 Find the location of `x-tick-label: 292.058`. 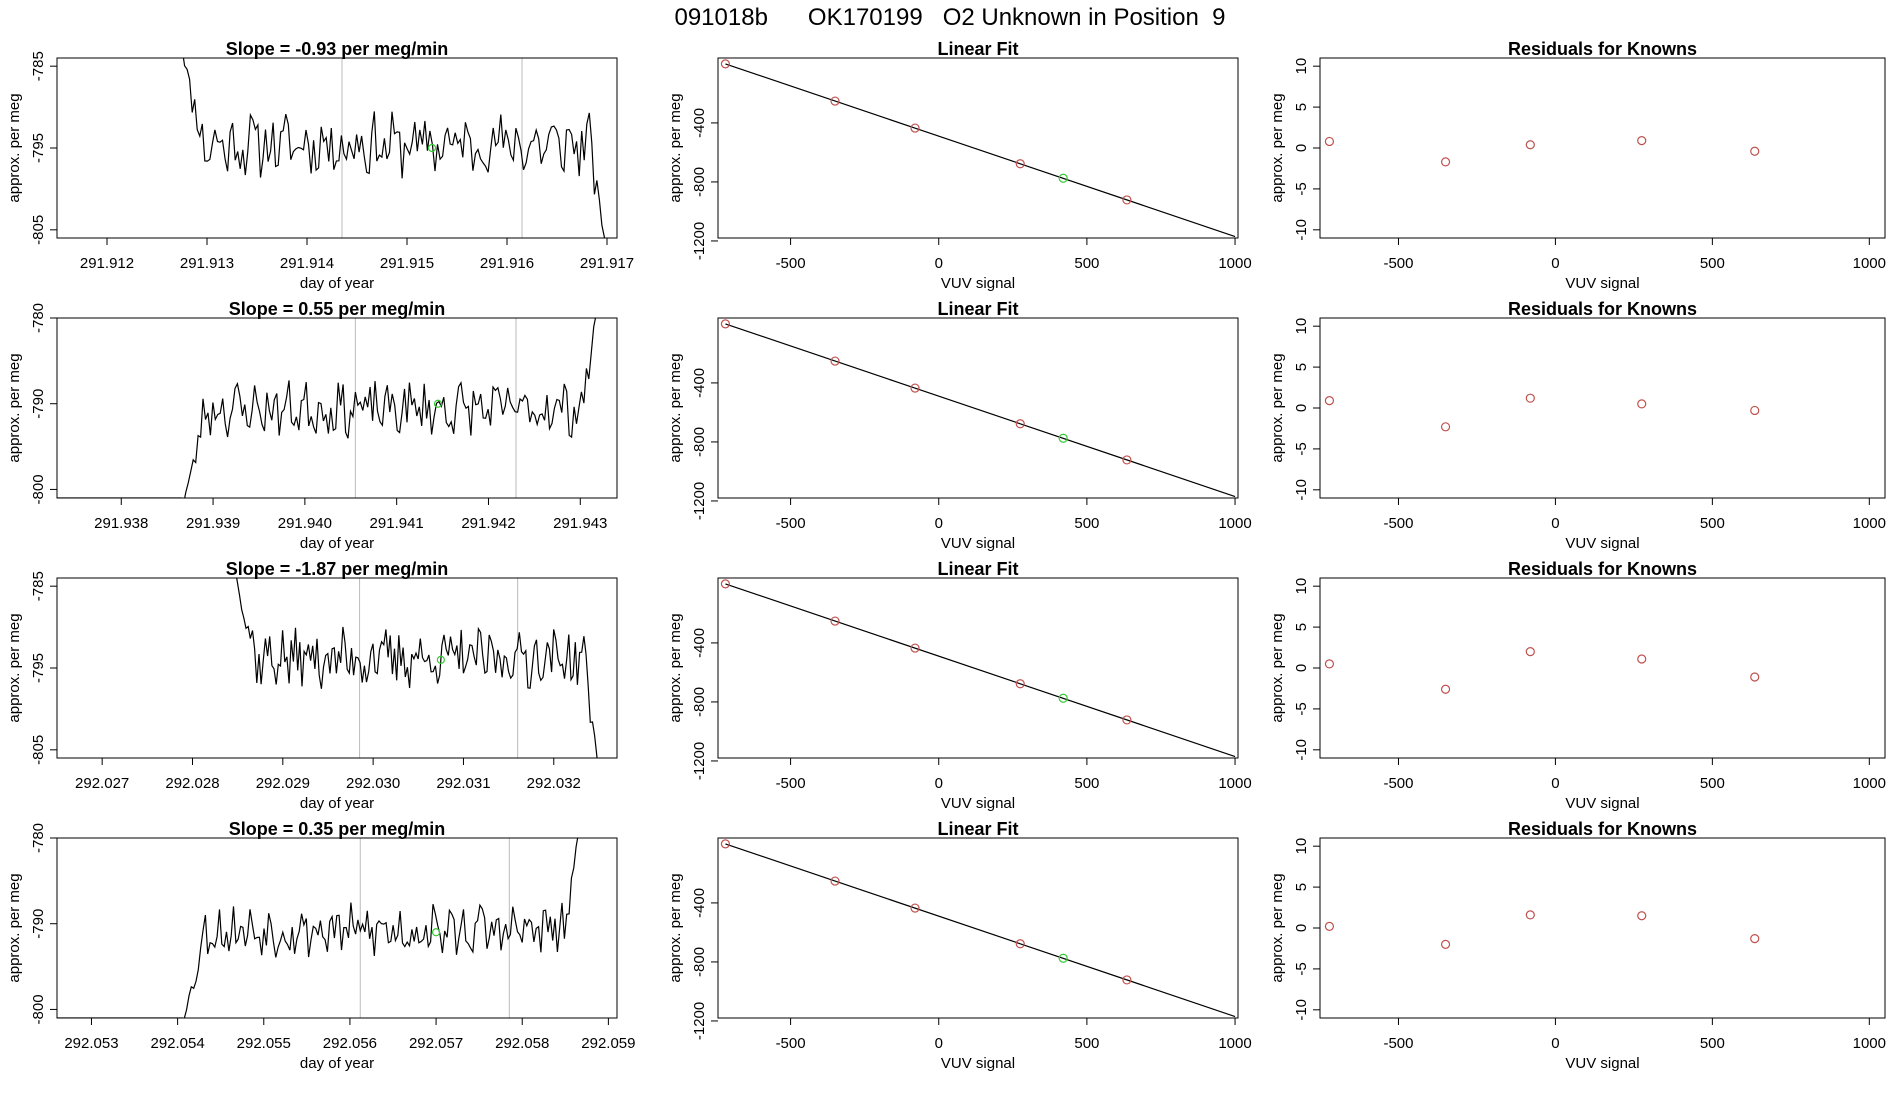

x-tick-label: 292.058 is located at coordinates (522, 1043).